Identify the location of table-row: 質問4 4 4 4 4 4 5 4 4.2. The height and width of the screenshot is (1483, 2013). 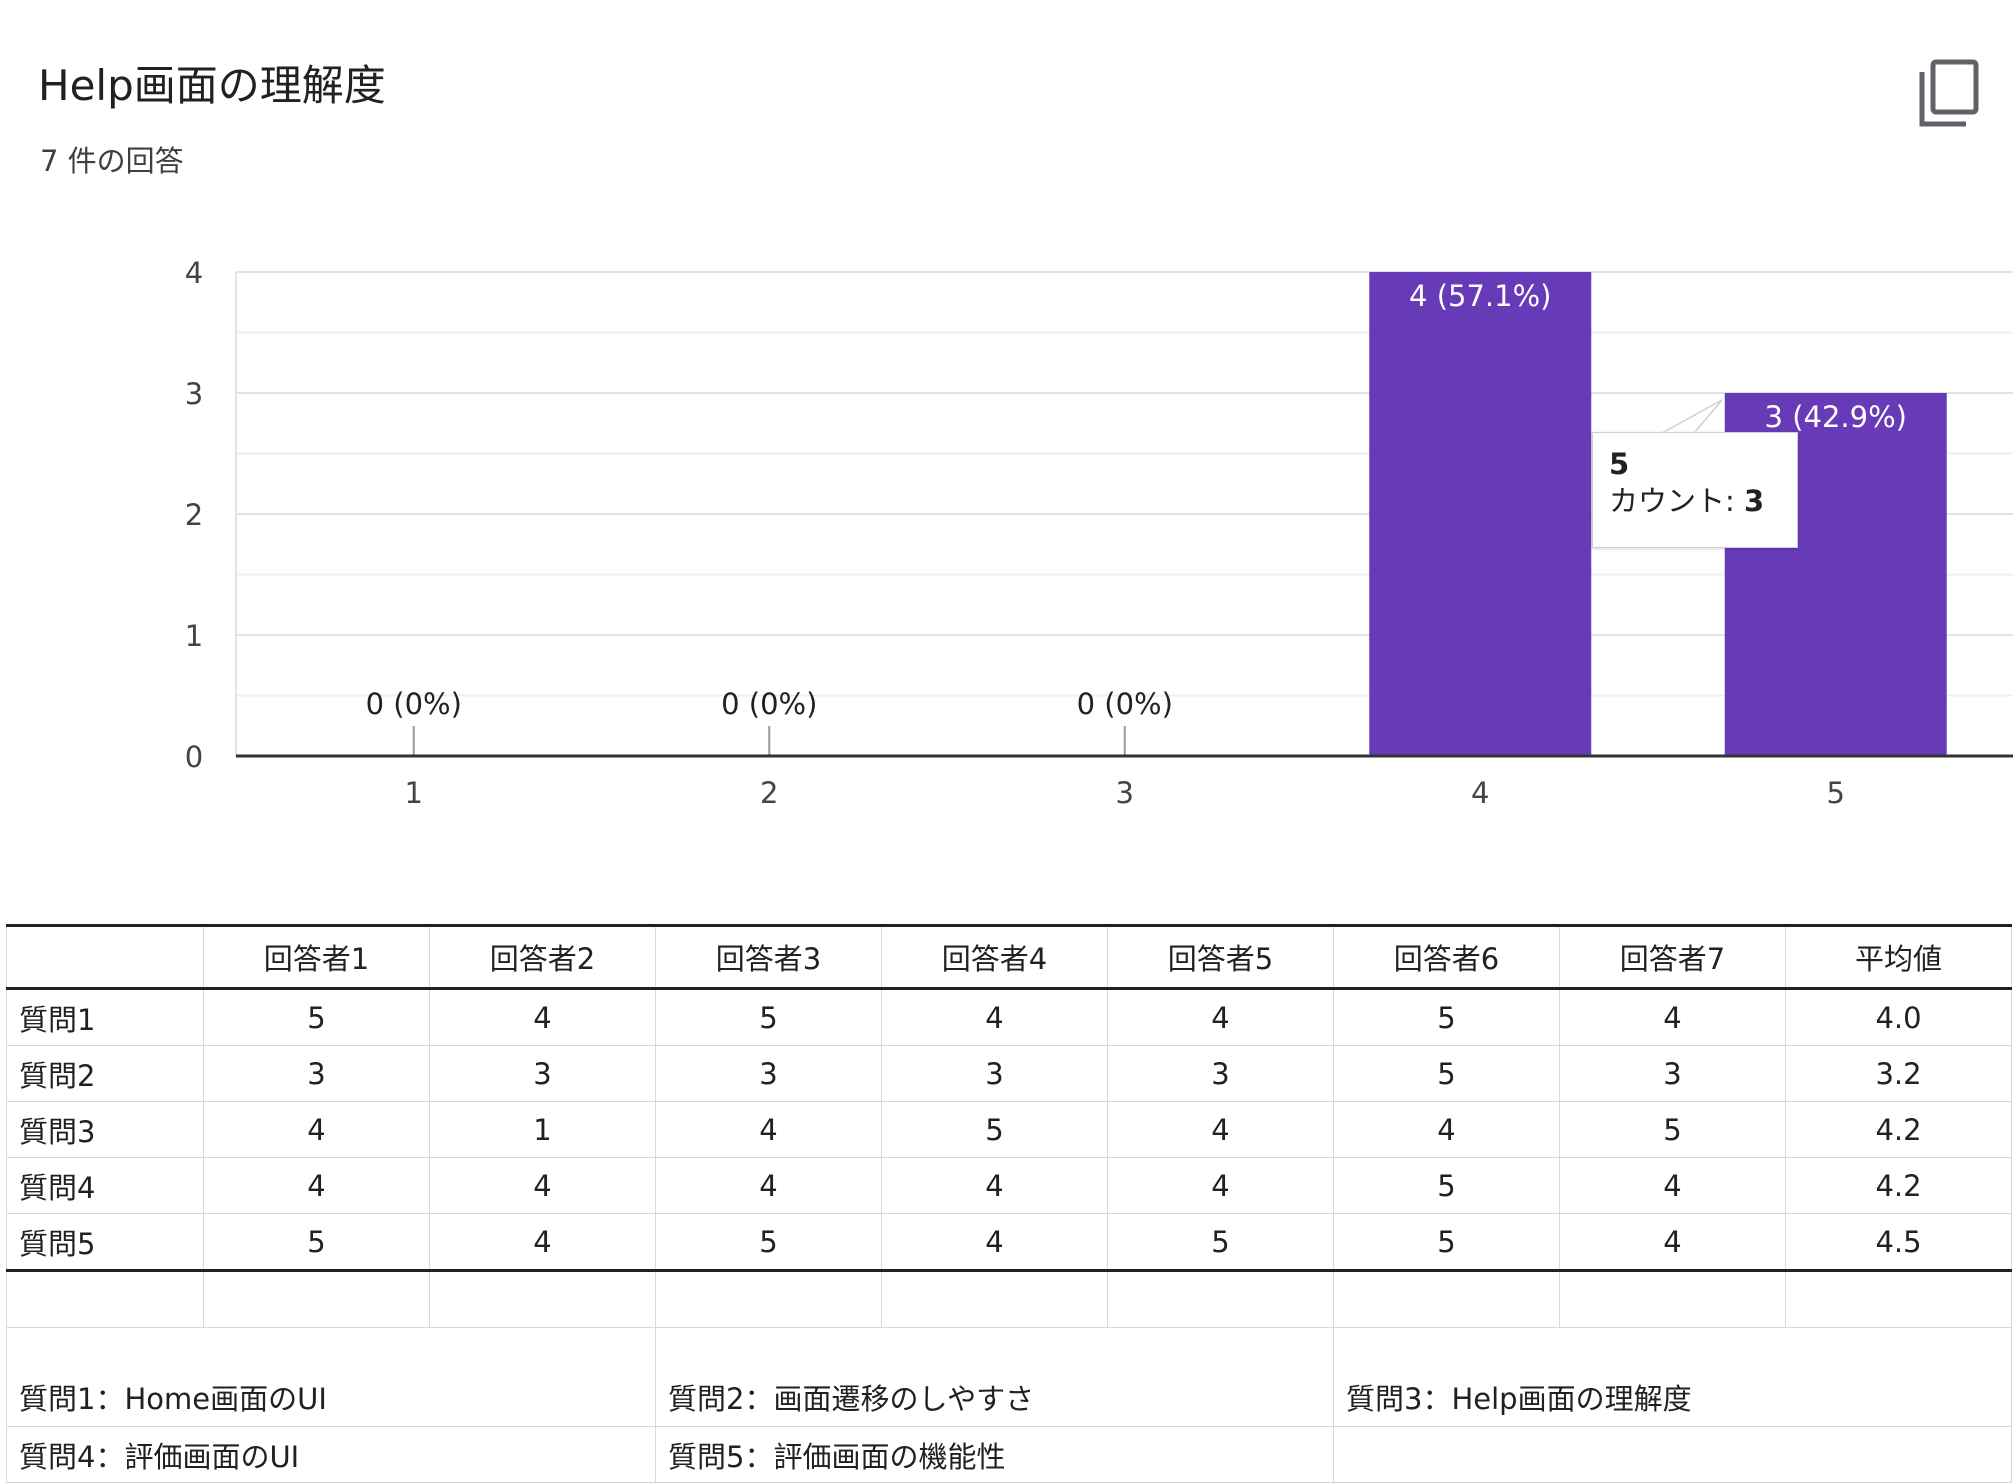
(1009, 1185).